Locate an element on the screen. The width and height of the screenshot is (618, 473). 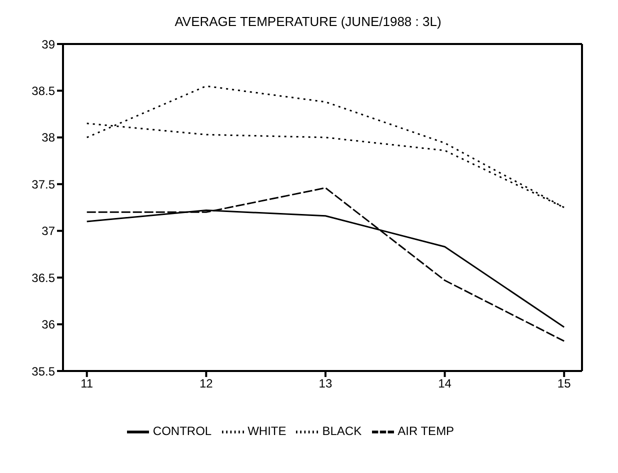
legend-label: AIR TEMP is located at coordinates (426, 431).